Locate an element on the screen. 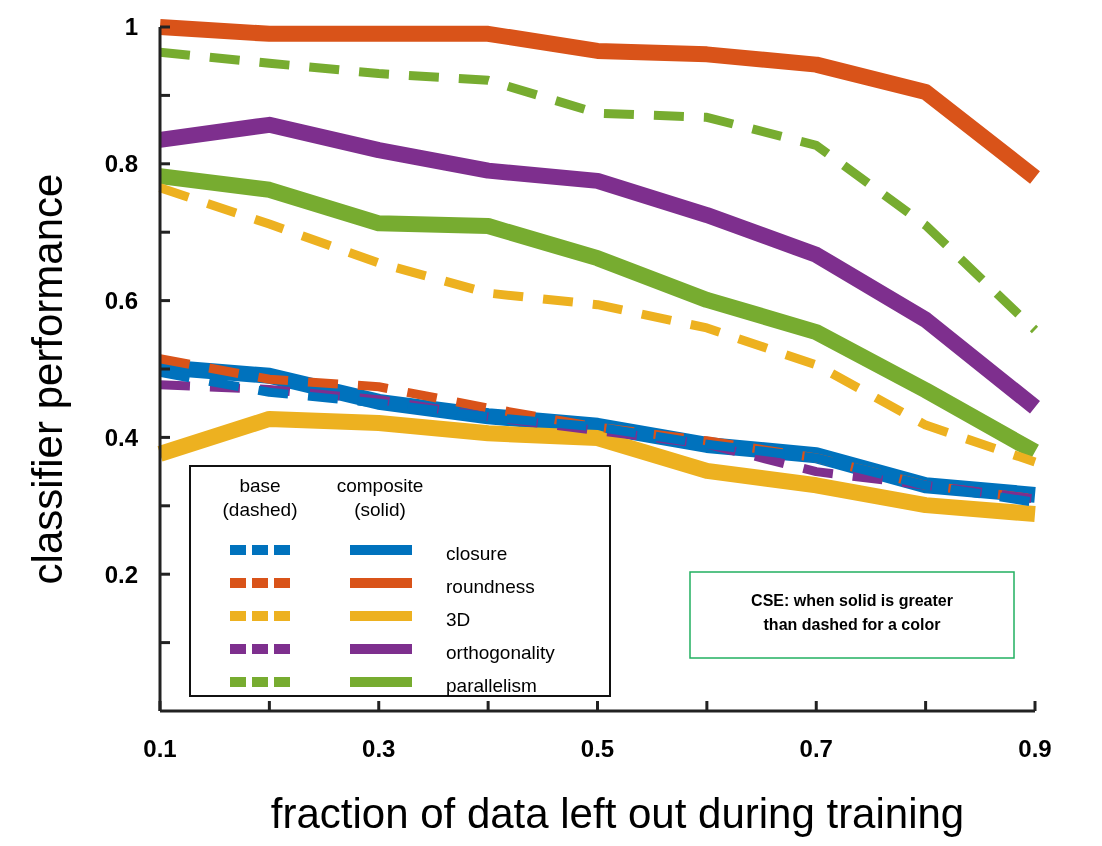 This screenshot has width=1102, height=846. annotation: CSE: when solid is greater than dashed for a color is located at coordinates (852, 612).